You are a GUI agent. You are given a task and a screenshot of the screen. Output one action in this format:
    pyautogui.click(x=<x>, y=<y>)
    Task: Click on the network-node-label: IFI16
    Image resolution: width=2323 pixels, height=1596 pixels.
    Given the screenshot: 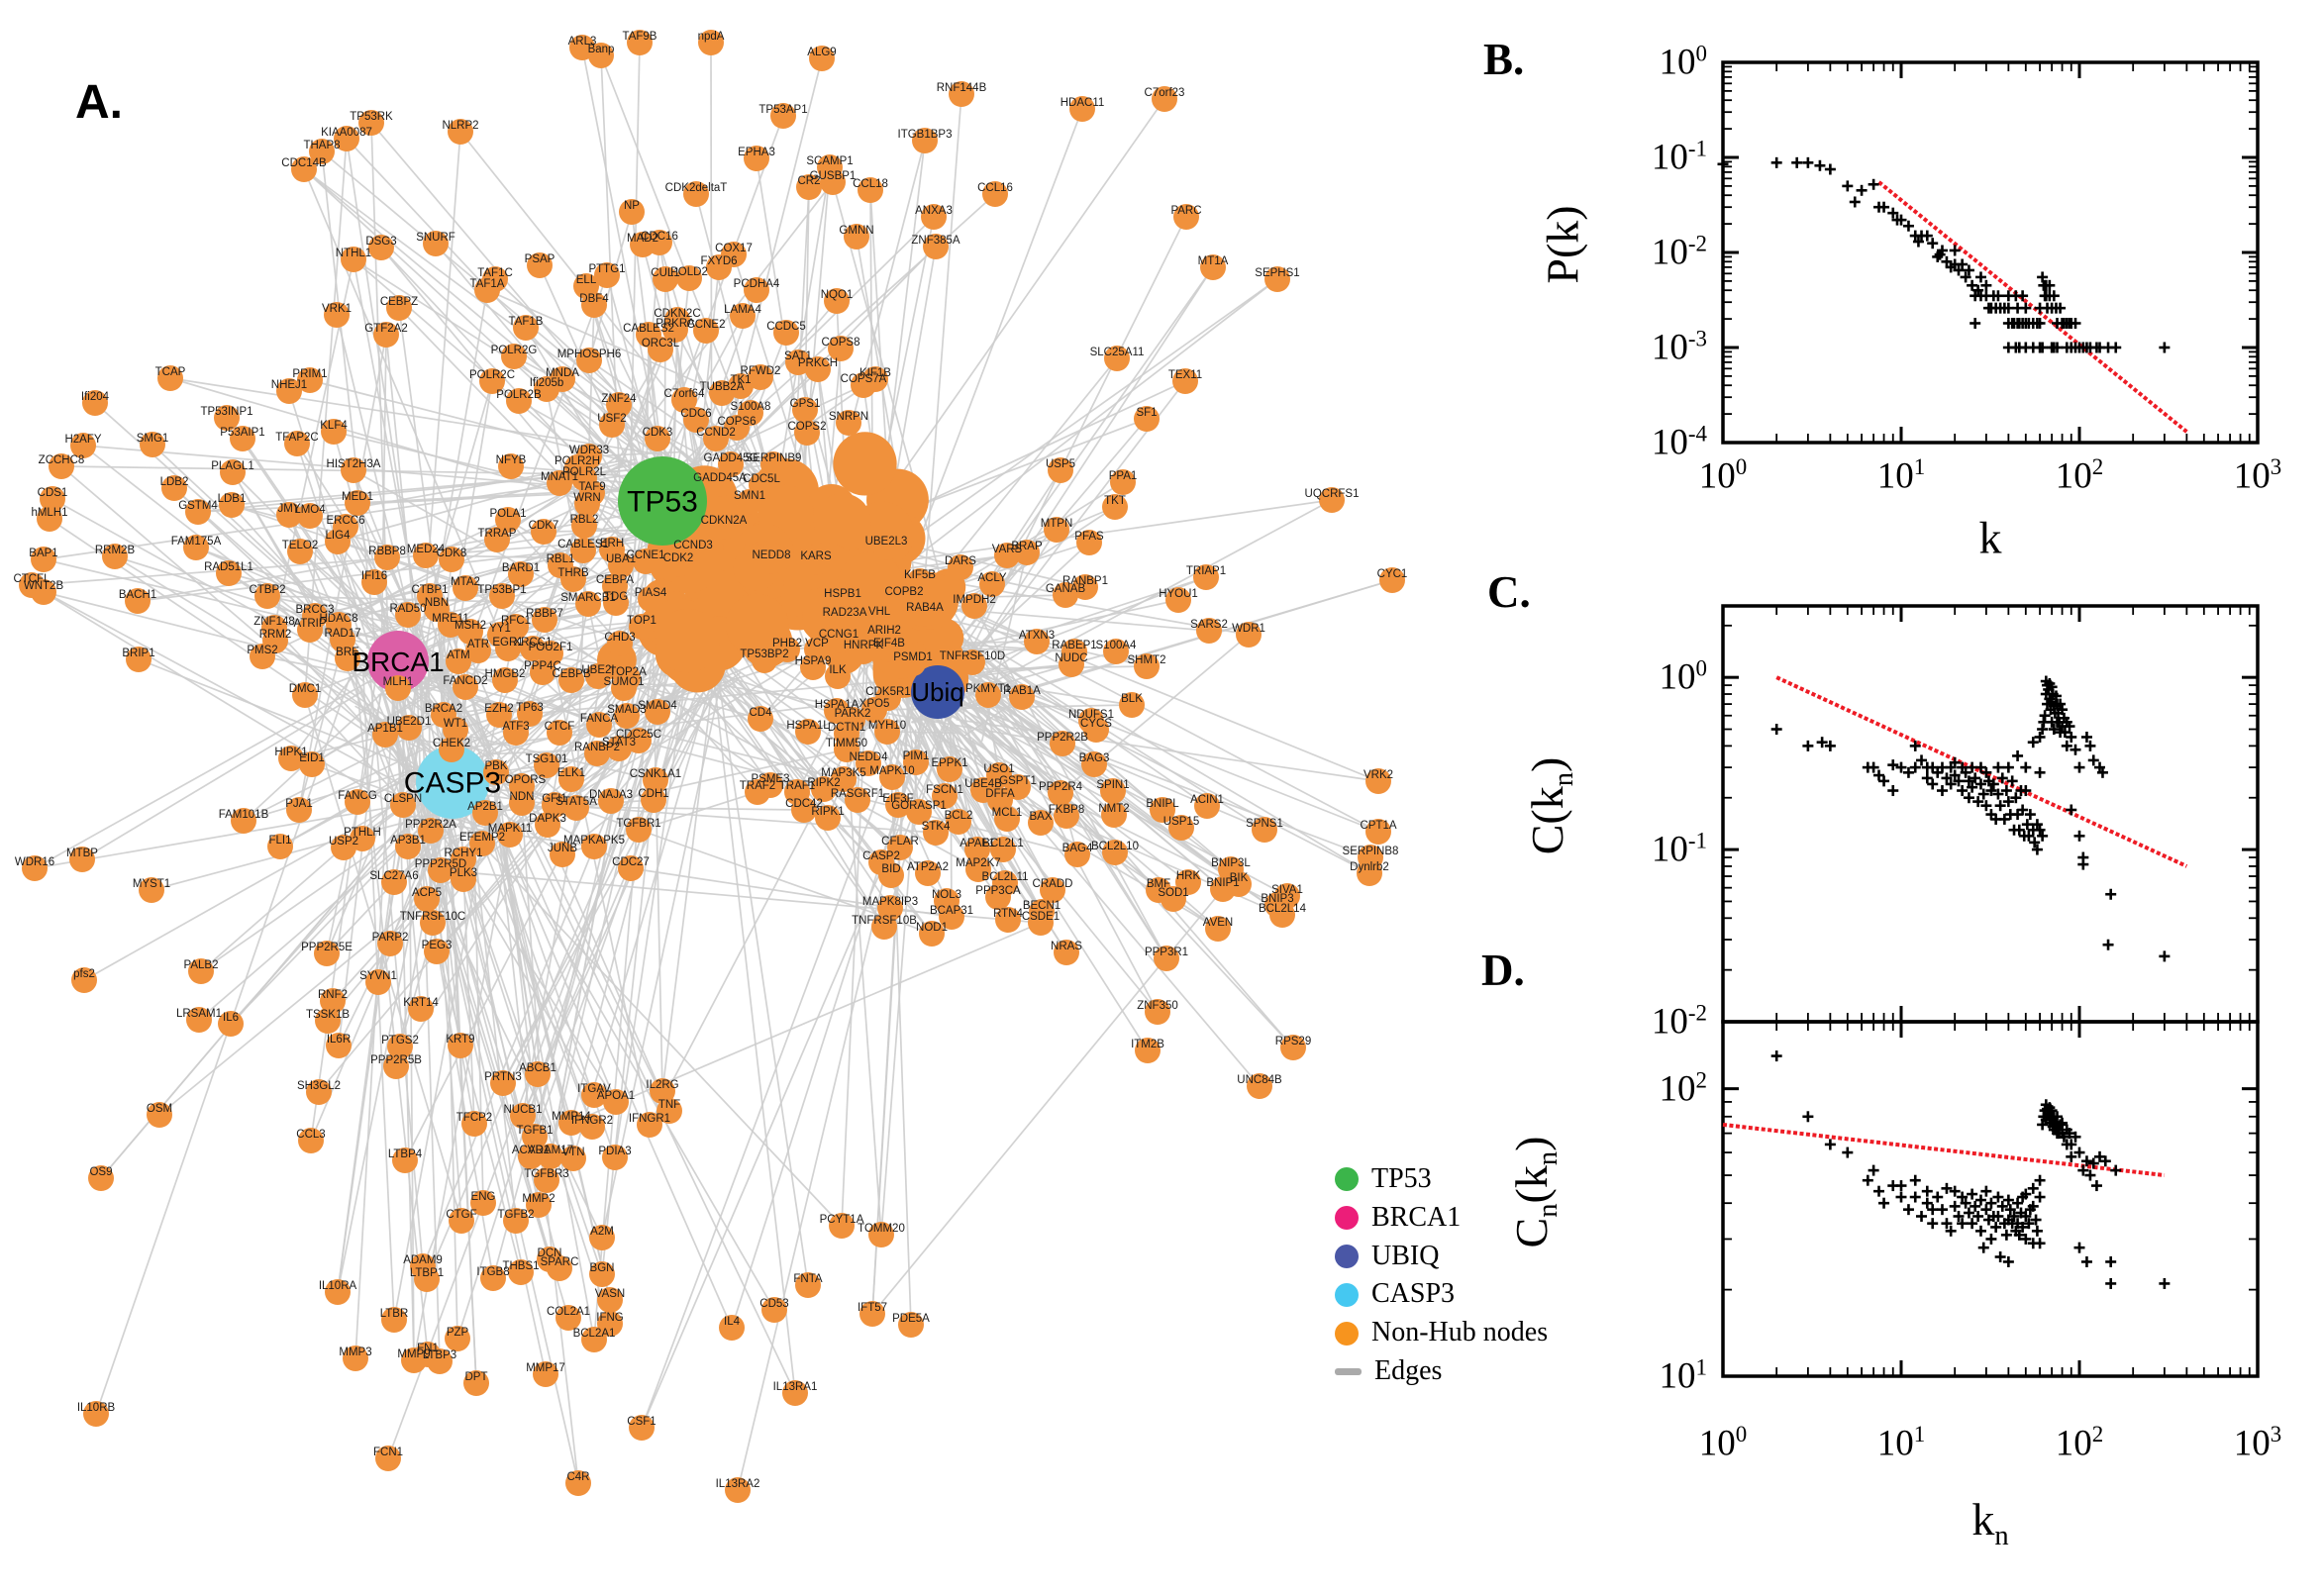 What is the action you would take?
    pyautogui.click(x=374, y=576)
    